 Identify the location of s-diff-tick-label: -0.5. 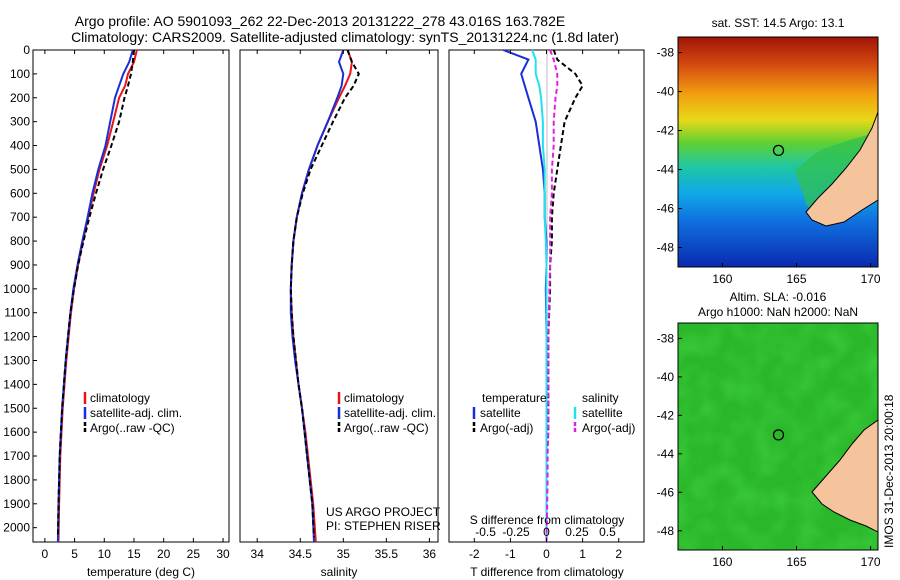
(485, 532).